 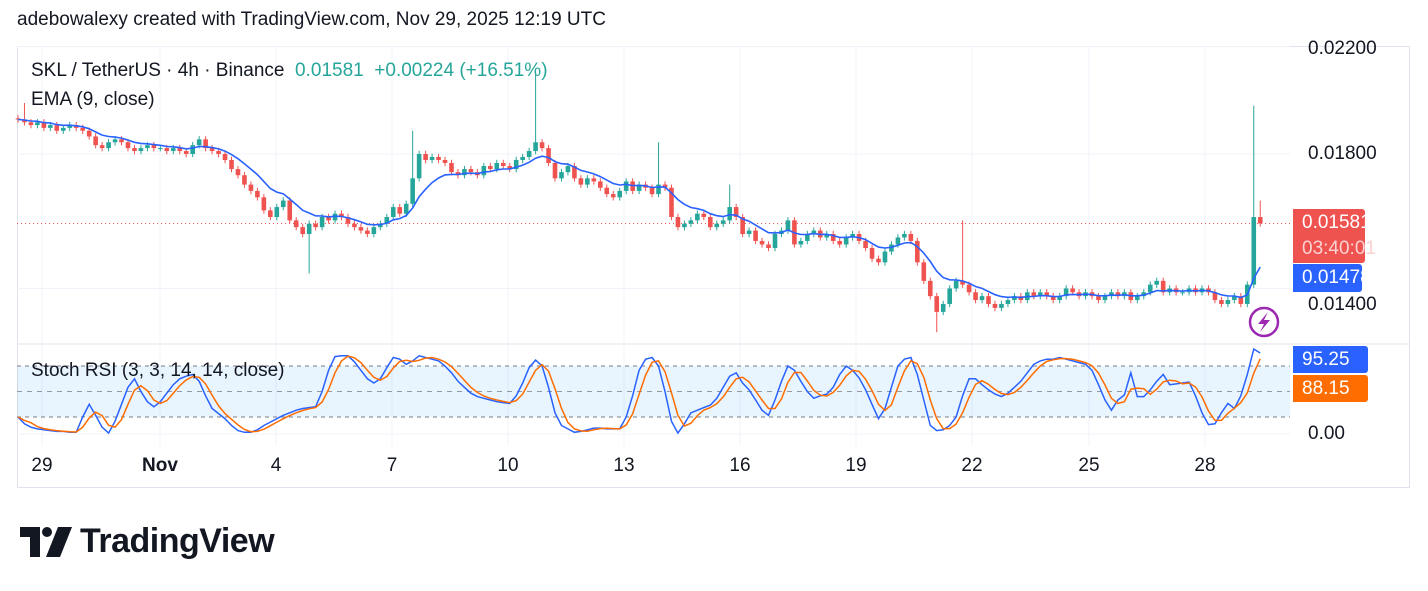 What do you see at coordinates (1264, 322) in the screenshot?
I see `alert-lightning-icon` at bounding box center [1264, 322].